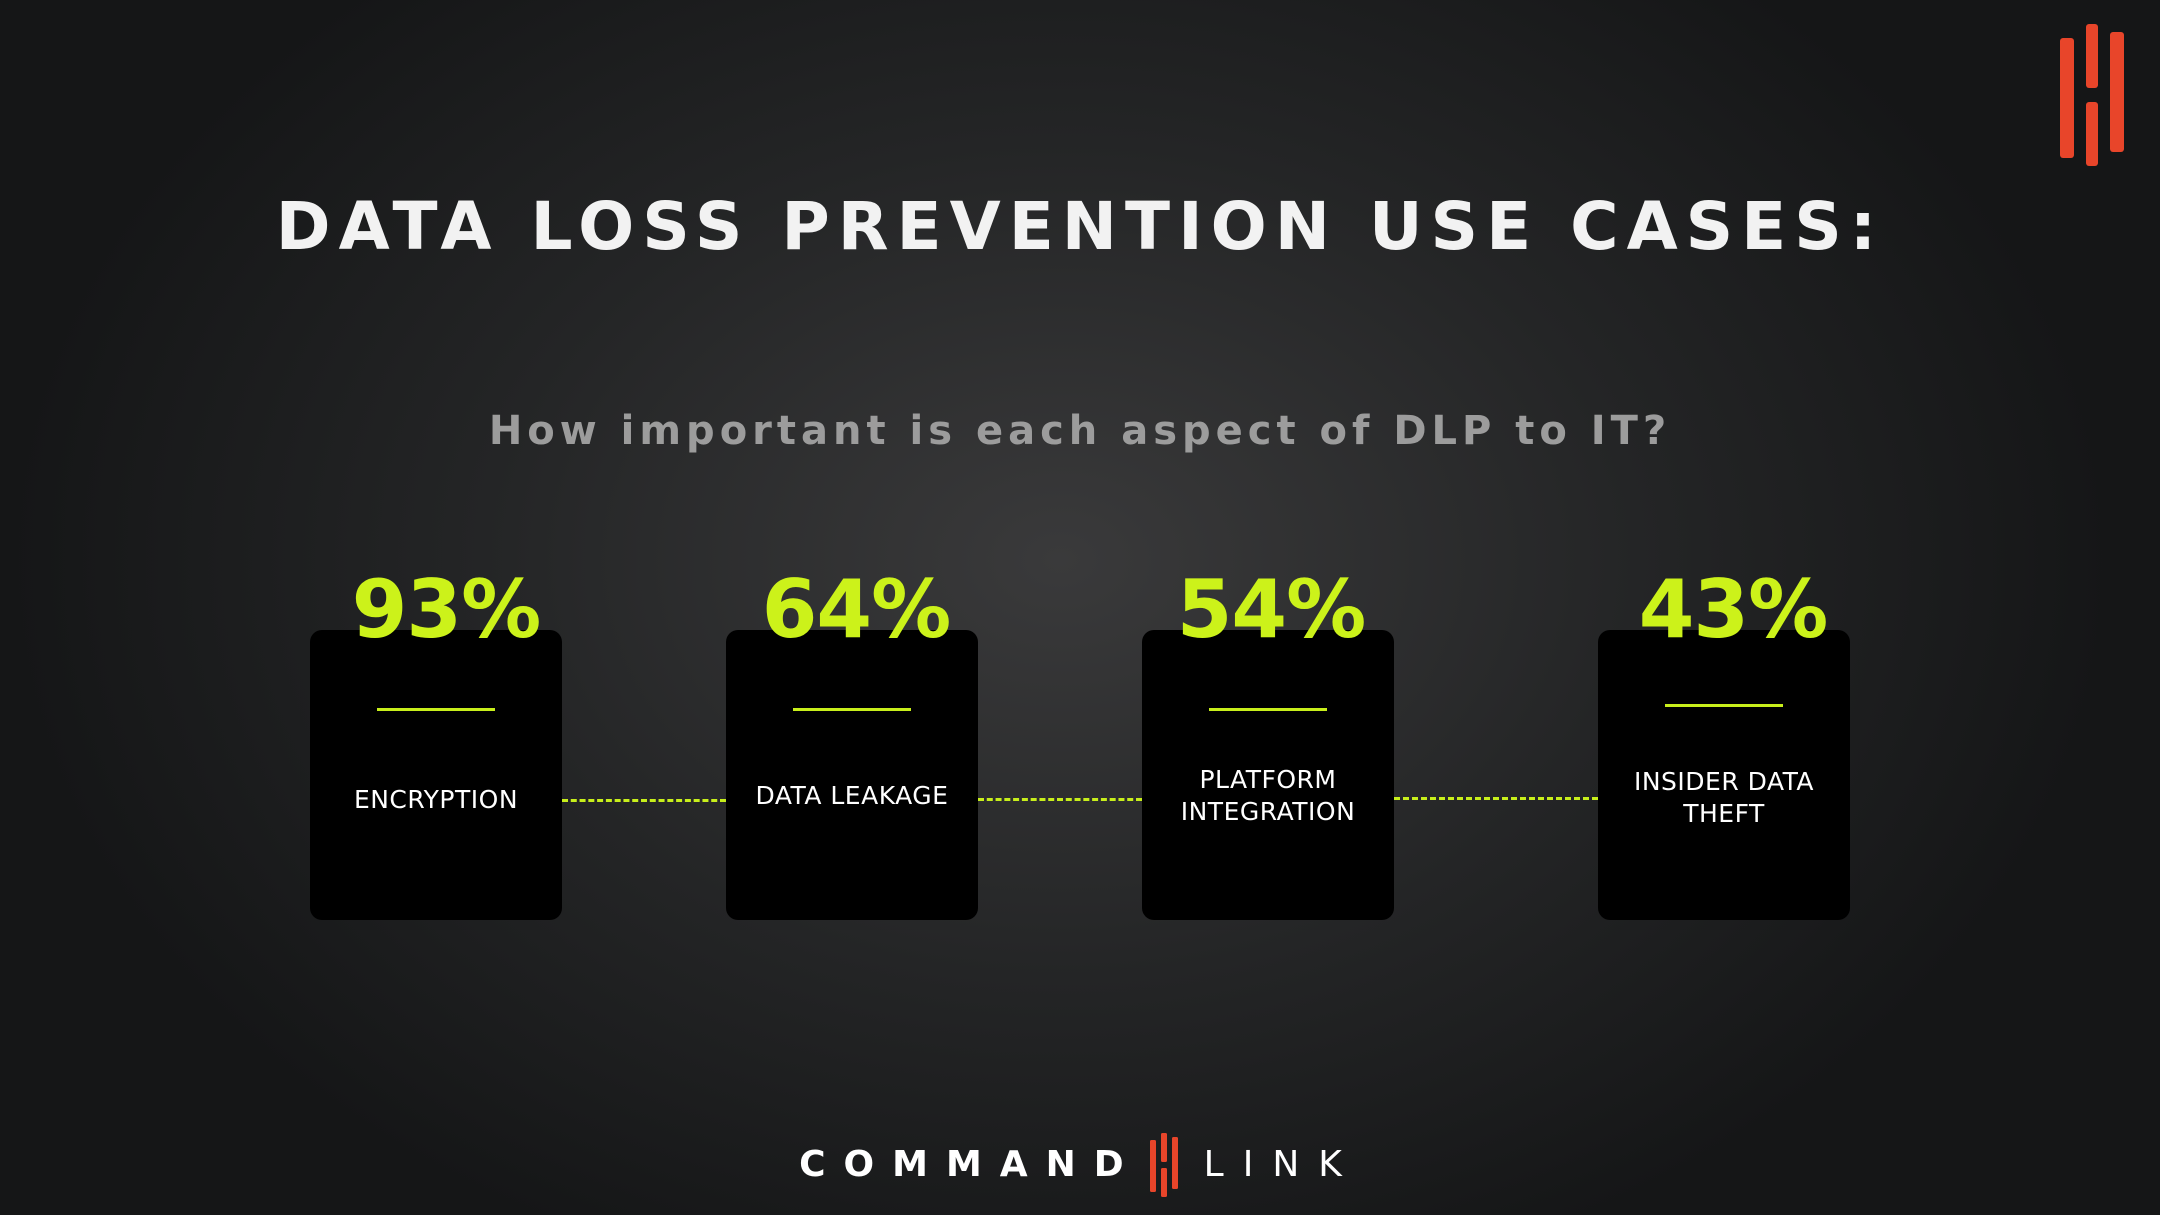  I want to click on stat-card-insider-data-theft: INSIDER DATA THEFT, so click(1724, 775).